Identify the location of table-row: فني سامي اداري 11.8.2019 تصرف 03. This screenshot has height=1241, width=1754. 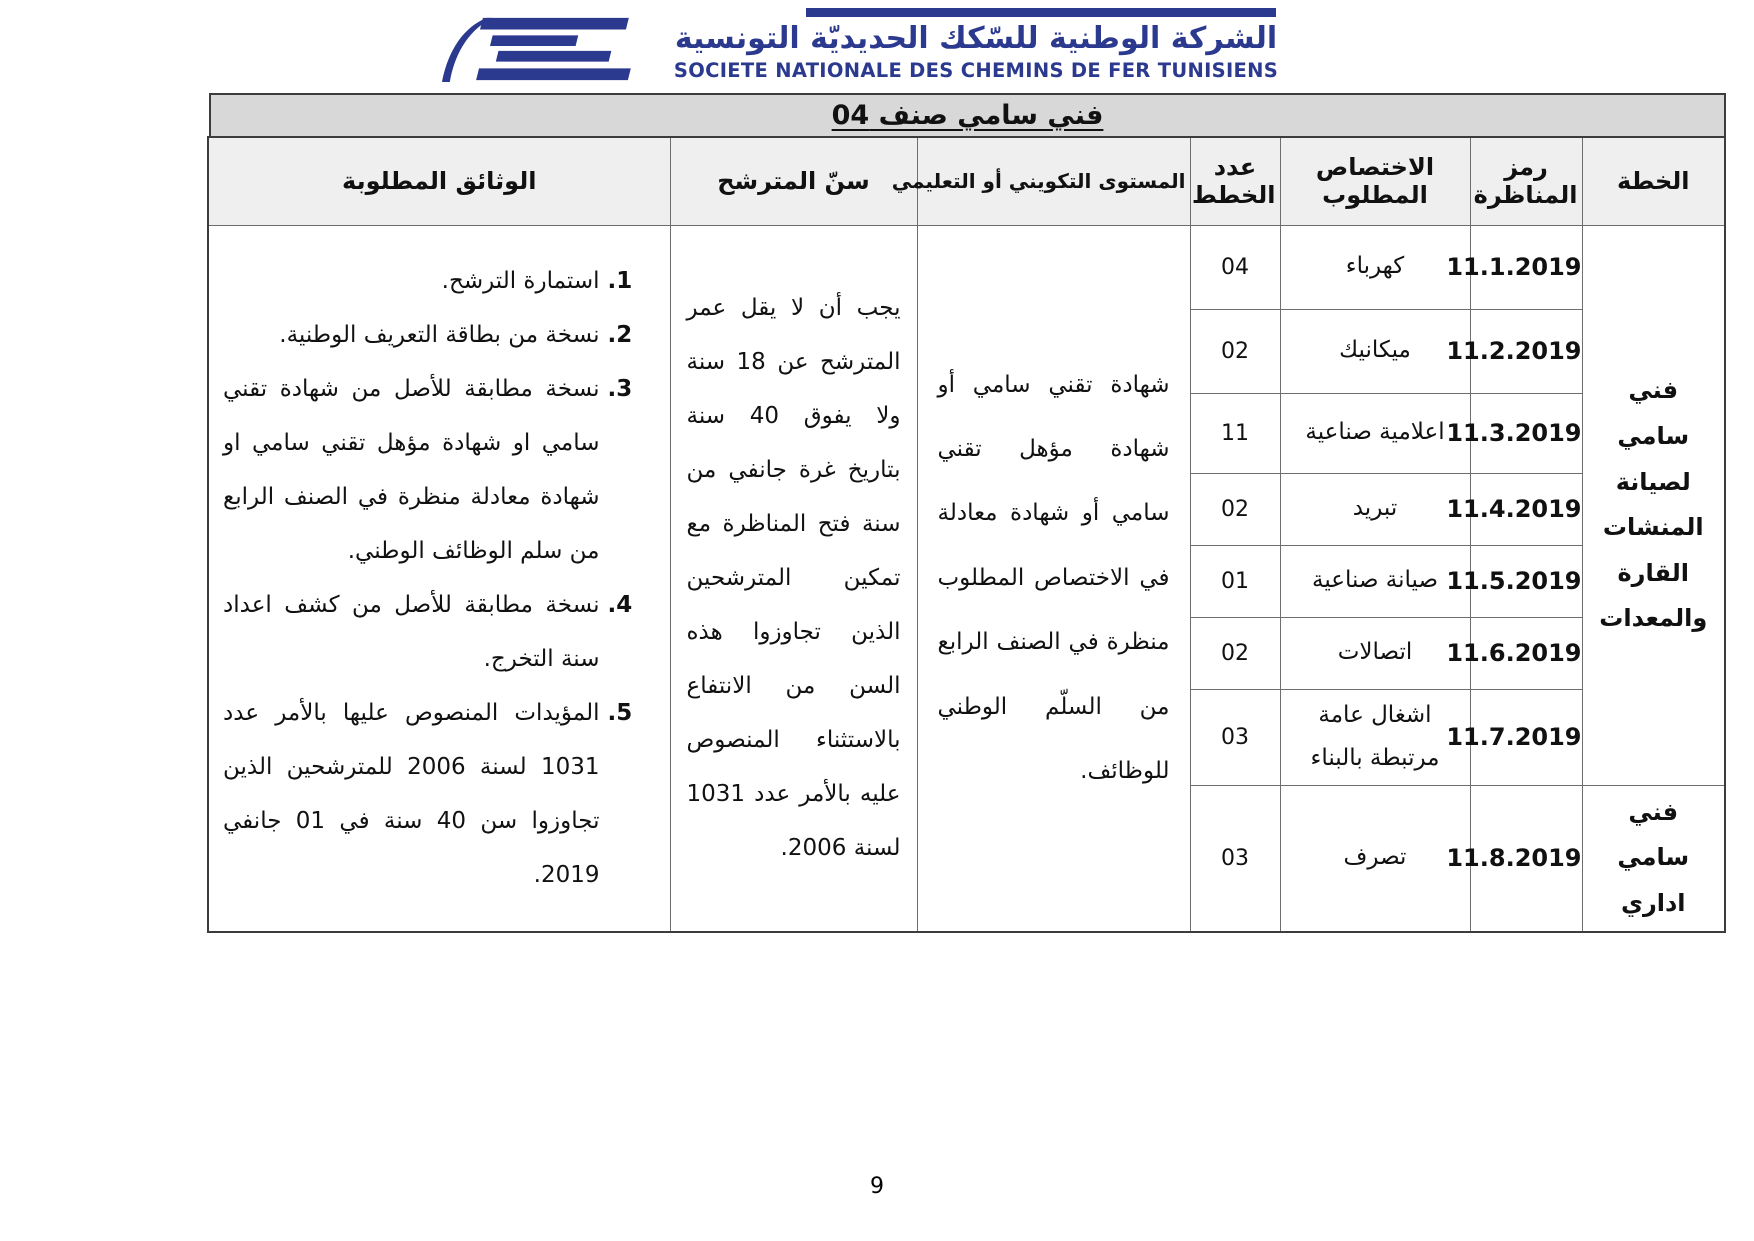
(967, 858).